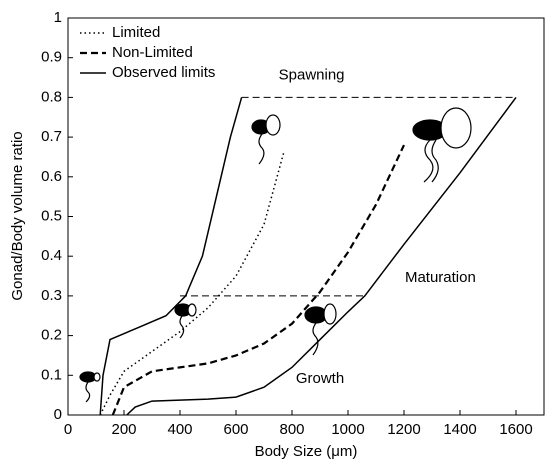 The height and width of the screenshot is (468, 546). What do you see at coordinates (58, 414) in the screenshot?
I see `y-tick-label: 0` at bounding box center [58, 414].